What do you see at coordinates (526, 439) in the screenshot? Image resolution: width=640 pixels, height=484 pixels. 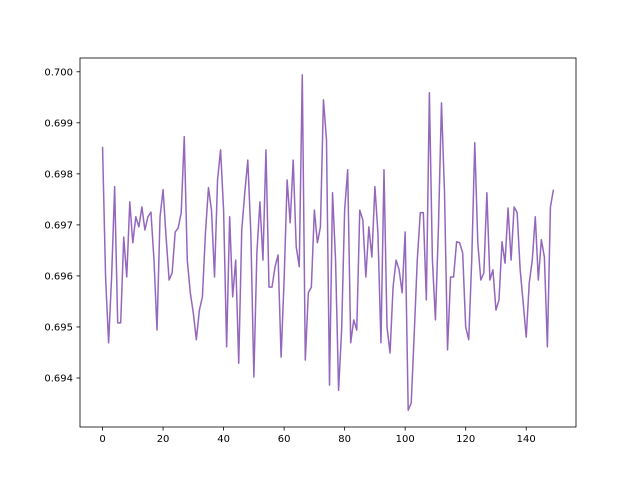 I see `x-tick-label: 140` at bounding box center [526, 439].